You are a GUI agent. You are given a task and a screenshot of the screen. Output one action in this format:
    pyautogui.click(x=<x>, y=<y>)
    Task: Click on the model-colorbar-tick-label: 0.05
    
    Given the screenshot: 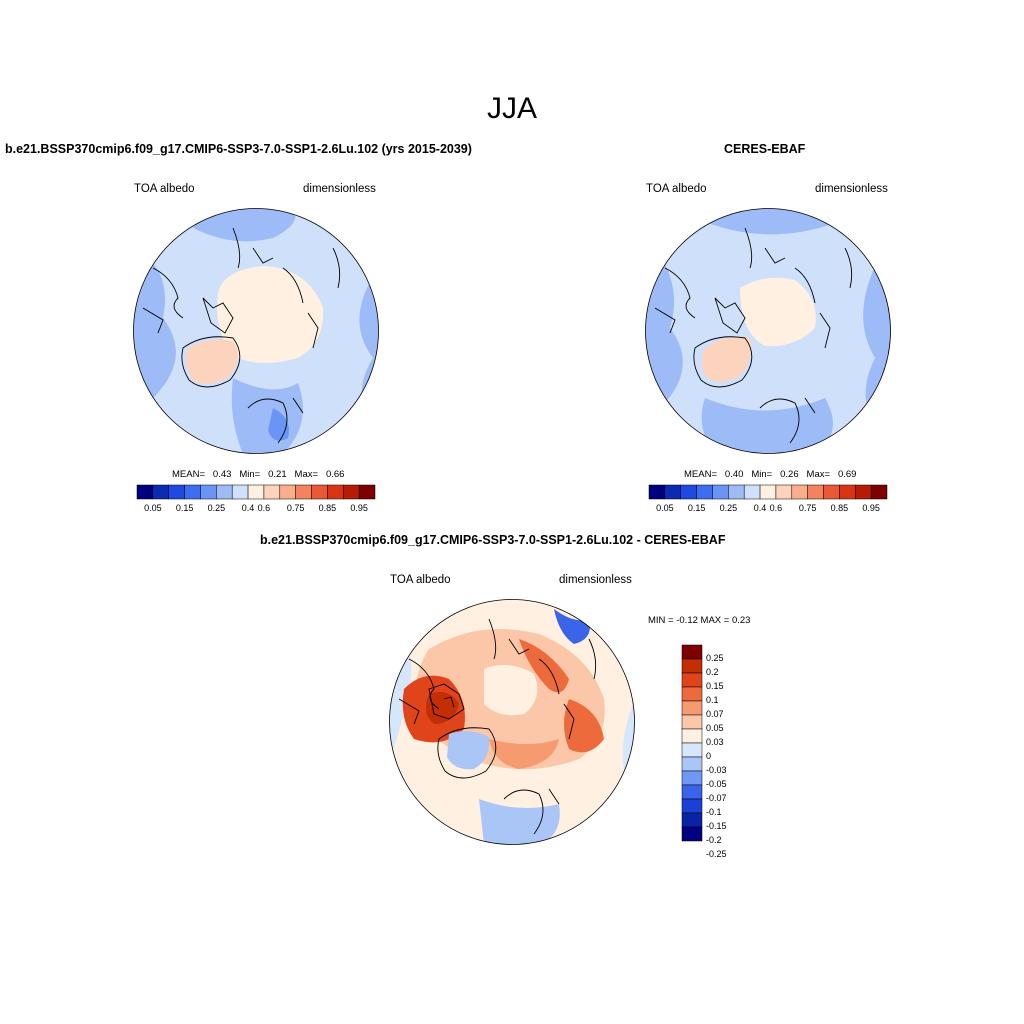 What is the action you would take?
    pyautogui.click(x=153, y=508)
    